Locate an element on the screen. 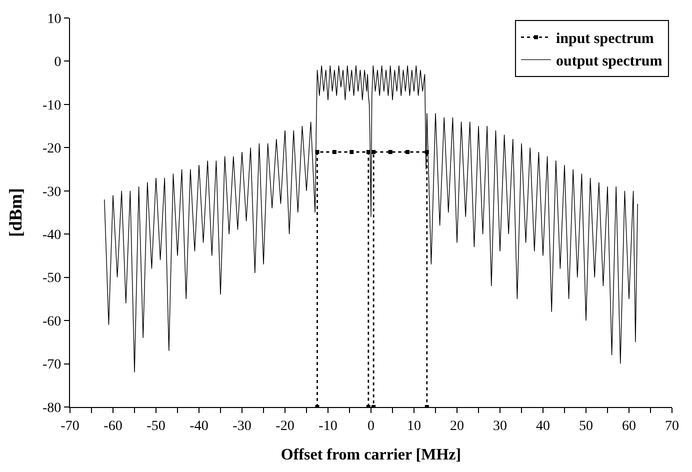 Image resolution: width=692 pixels, height=472 pixels. x-tick-label: 70 is located at coordinates (672, 426).